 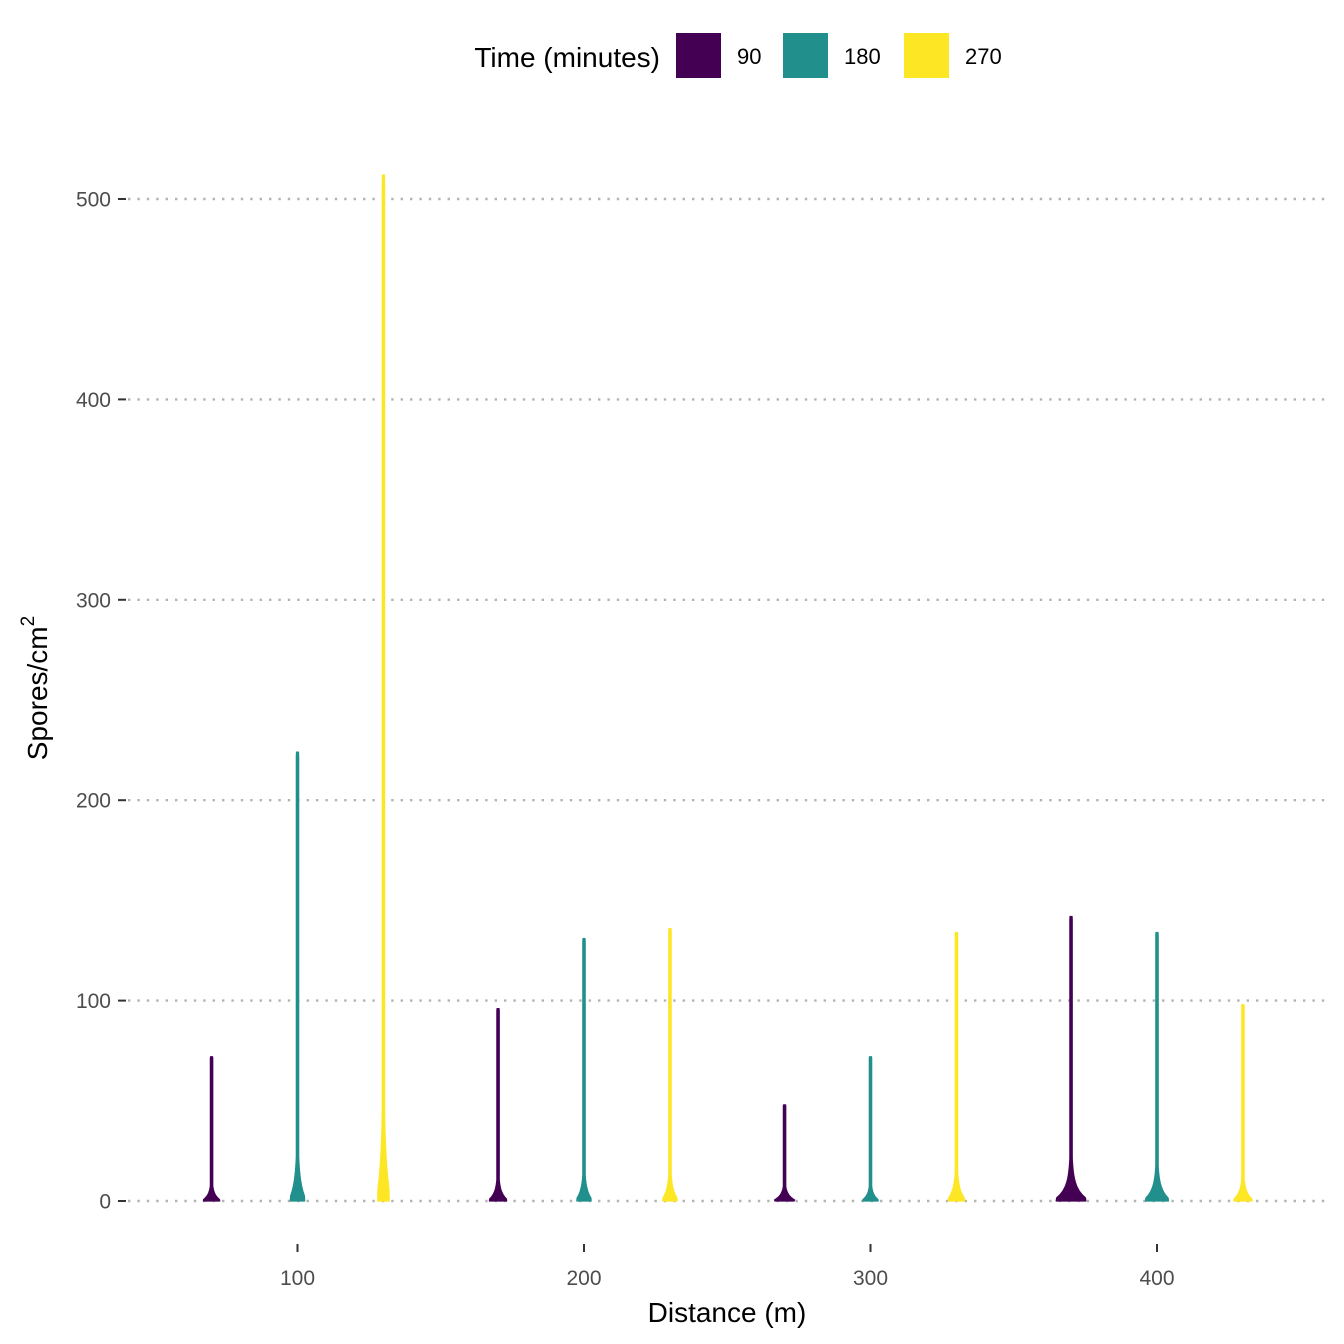 I want to click on violin-200m-90min, so click(x=498, y=1105).